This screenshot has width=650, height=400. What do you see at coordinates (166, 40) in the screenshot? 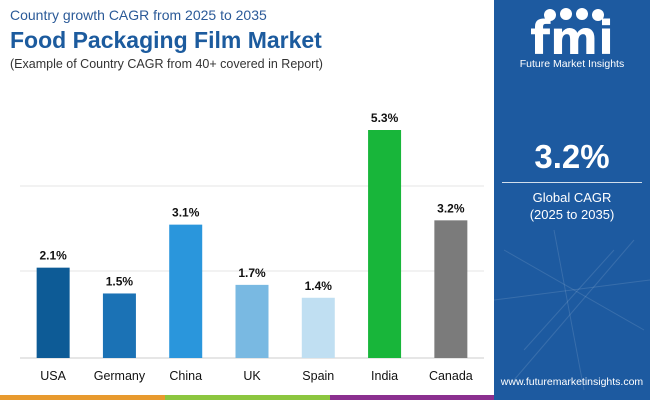
I see `chart-title: Food Packaging Film Market` at bounding box center [166, 40].